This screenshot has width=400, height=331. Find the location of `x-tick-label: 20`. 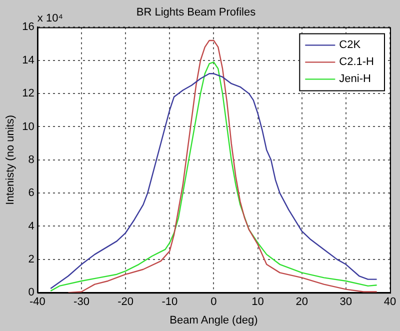

x-tick-label: 20 is located at coordinates (302, 302).